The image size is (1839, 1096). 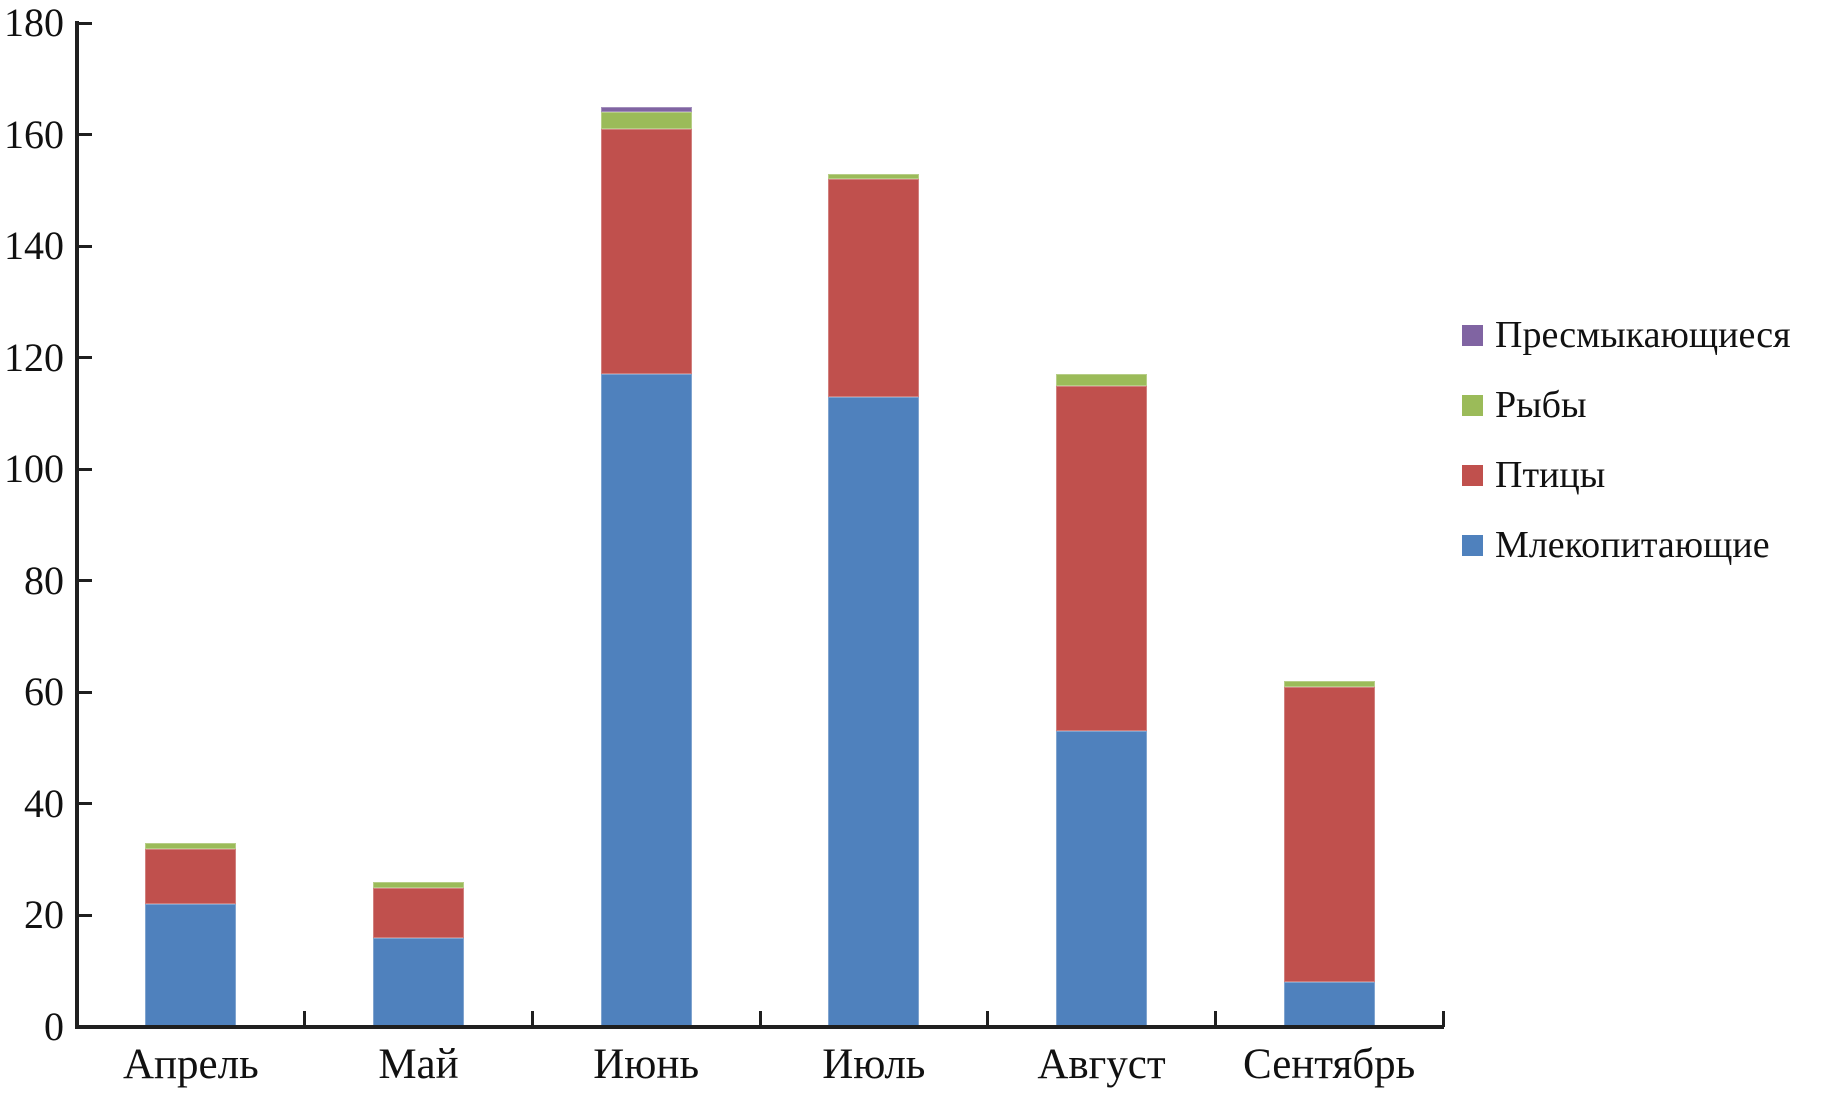 I want to click on y-axis-line, so click(x=77, y=525).